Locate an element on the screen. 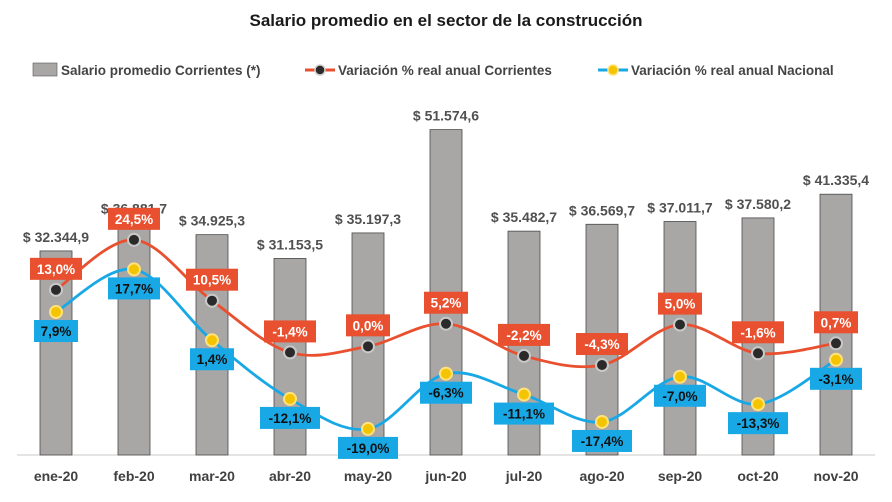  data-label-nacional: -13,3% is located at coordinates (758, 423).